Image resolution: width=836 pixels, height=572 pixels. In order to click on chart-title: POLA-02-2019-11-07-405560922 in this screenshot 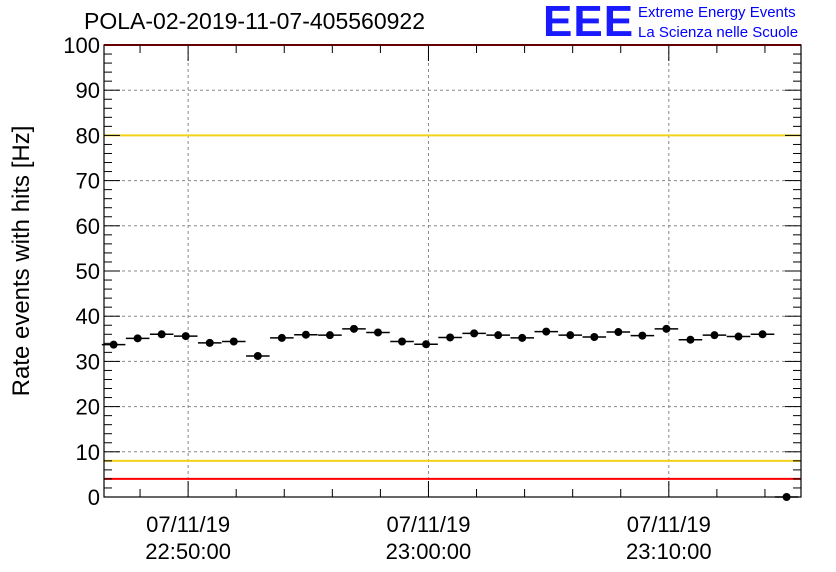, I will do `click(254, 21)`.